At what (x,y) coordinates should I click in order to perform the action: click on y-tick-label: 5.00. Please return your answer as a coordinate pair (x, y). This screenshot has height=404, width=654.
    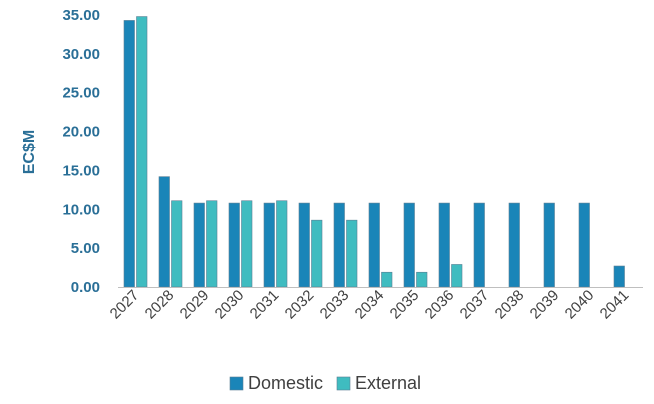
    Looking at the image, I should click on (85, 248).